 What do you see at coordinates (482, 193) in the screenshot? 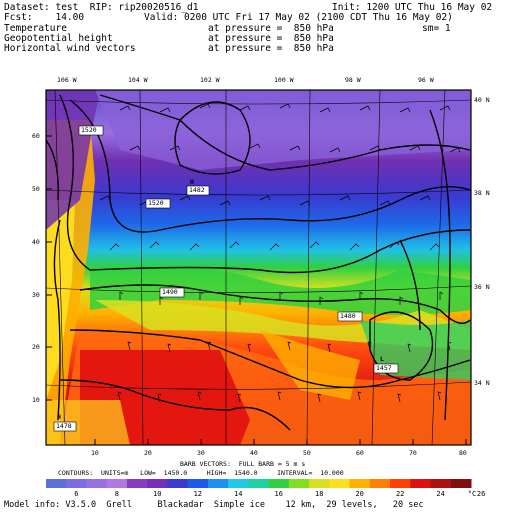
I see `lat-label: 38 N` at bounding box center [482, 193].